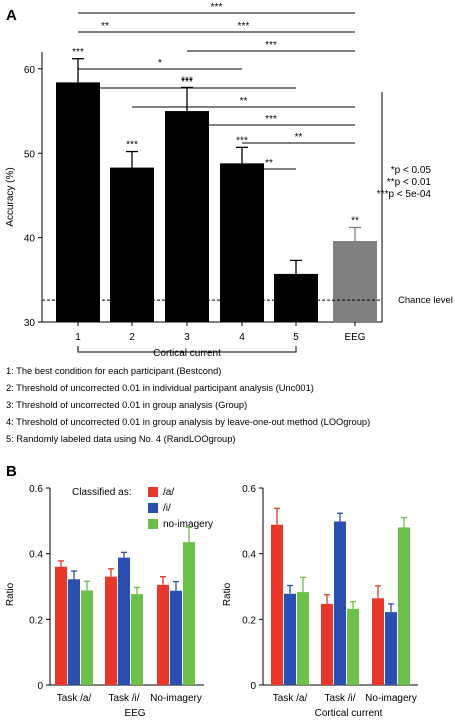 This screenshot has height=721, width=455. Describe the element at coordinates (242, 337) in the screenshot. I see `a-x-tick-label: 4` at that location.